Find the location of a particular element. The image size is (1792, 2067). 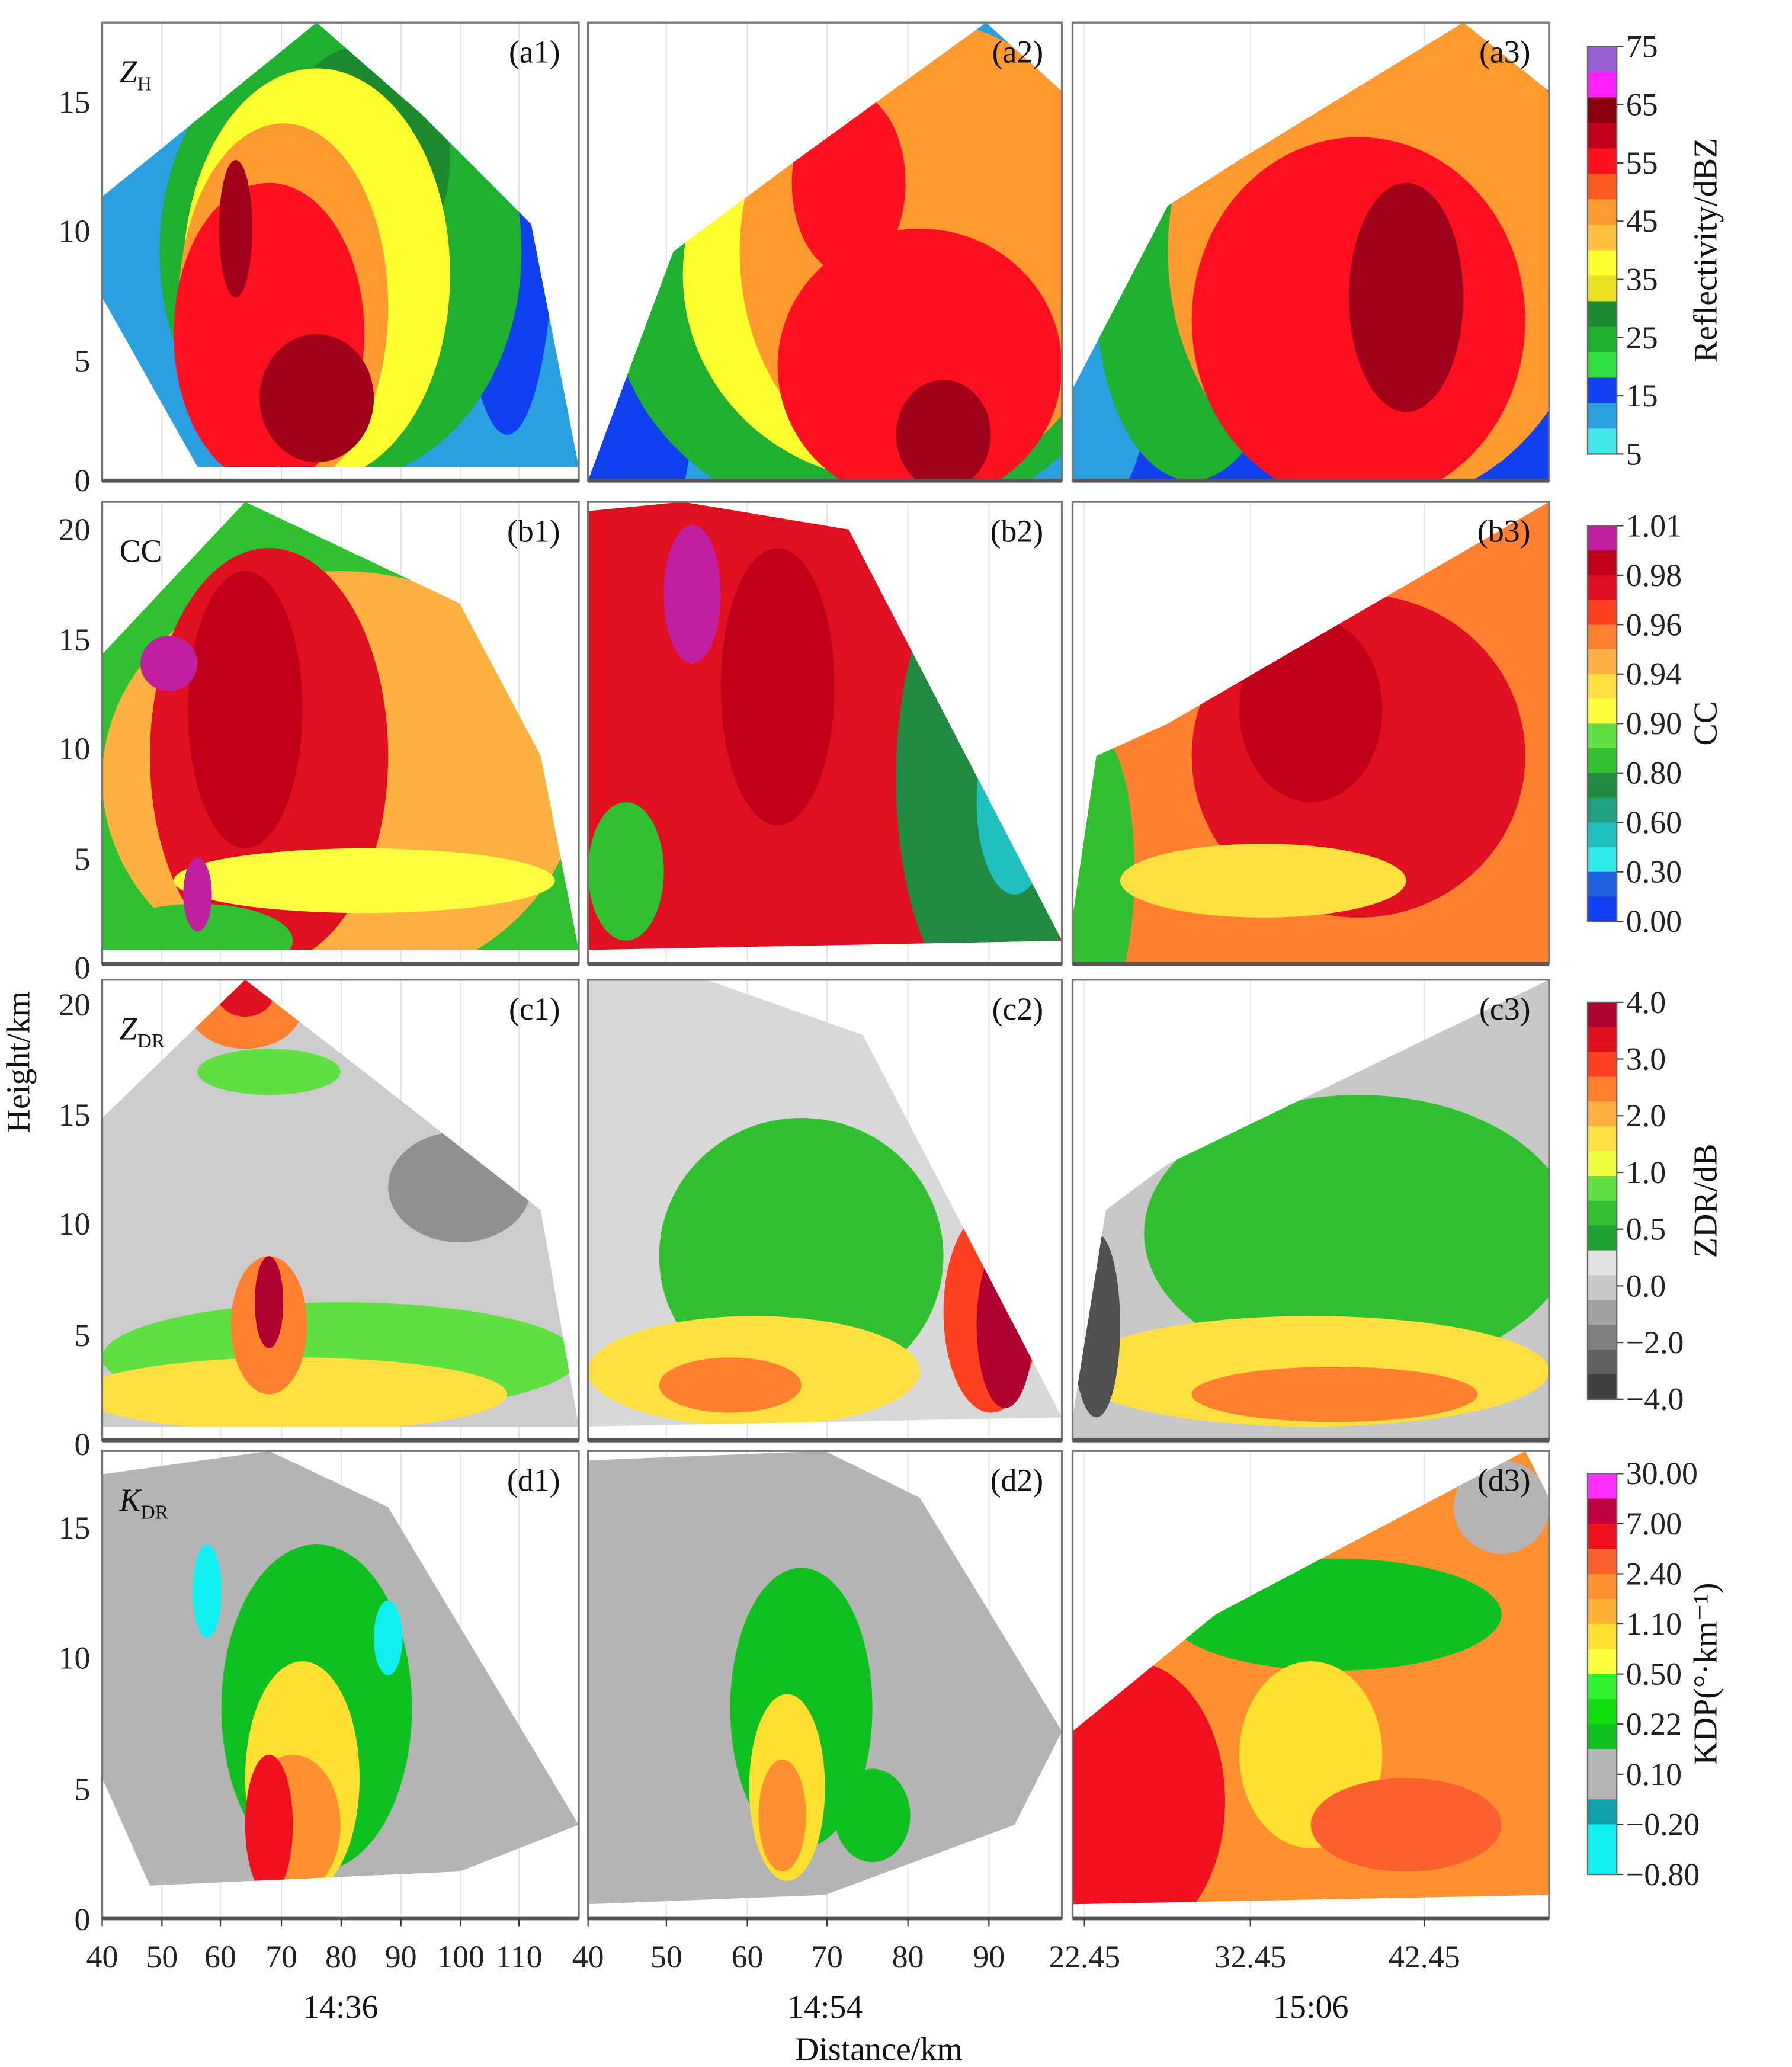

colorbar-tick-label: 2.0 is located at coordinates (1646, 1116).